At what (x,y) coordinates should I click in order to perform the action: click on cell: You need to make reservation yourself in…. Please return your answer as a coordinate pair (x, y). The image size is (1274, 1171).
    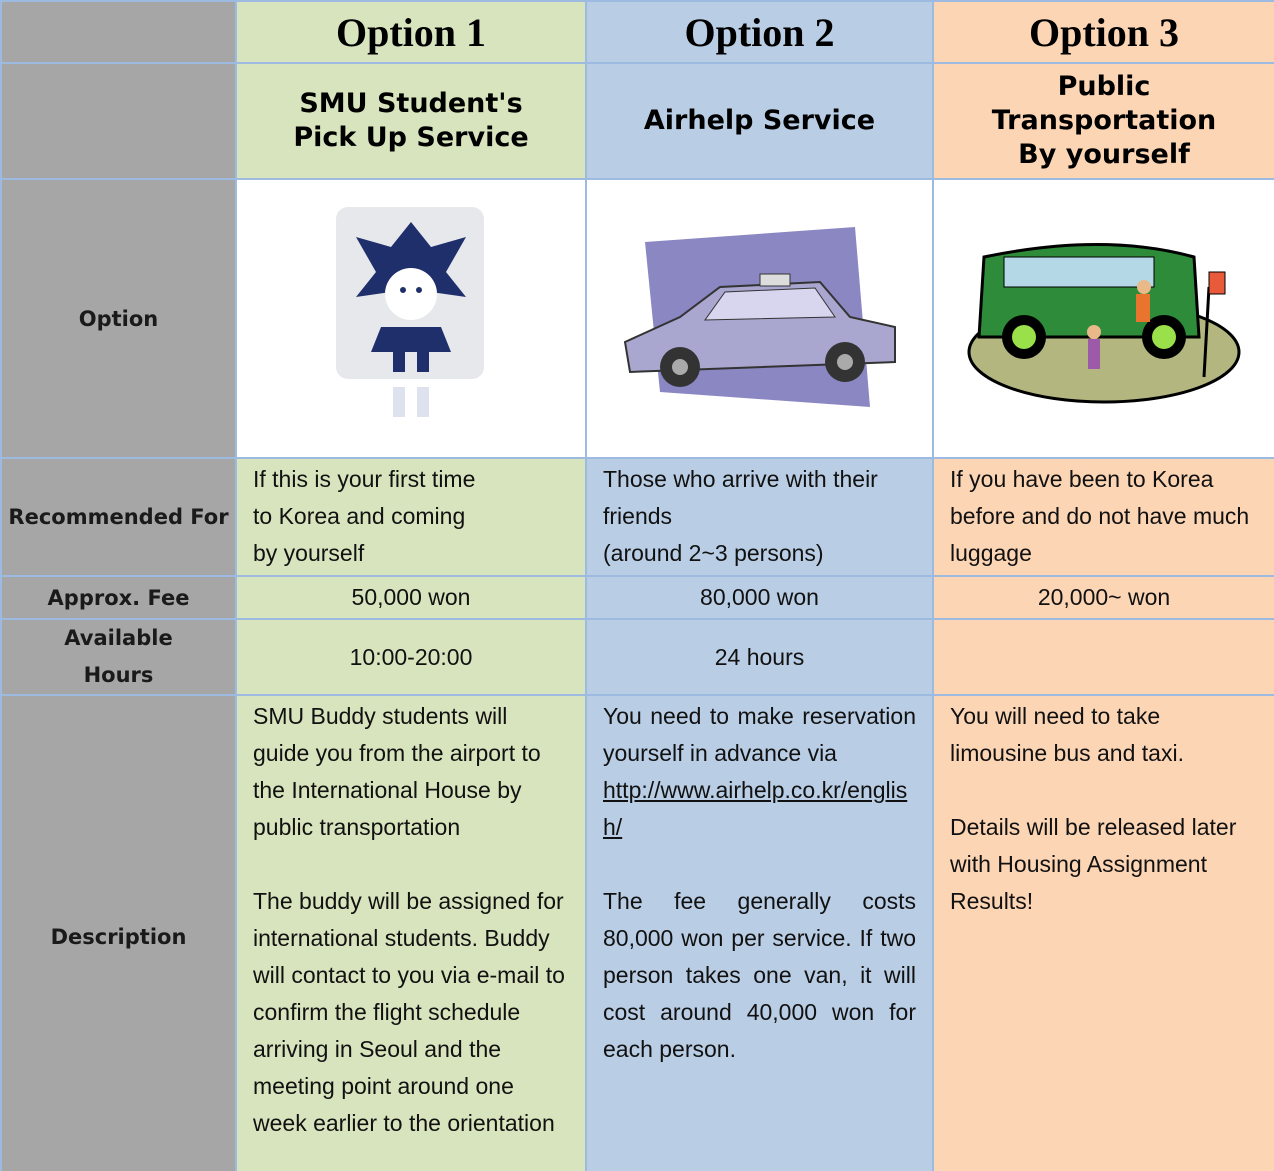
    Looking at the image, I should click on (759, 932).